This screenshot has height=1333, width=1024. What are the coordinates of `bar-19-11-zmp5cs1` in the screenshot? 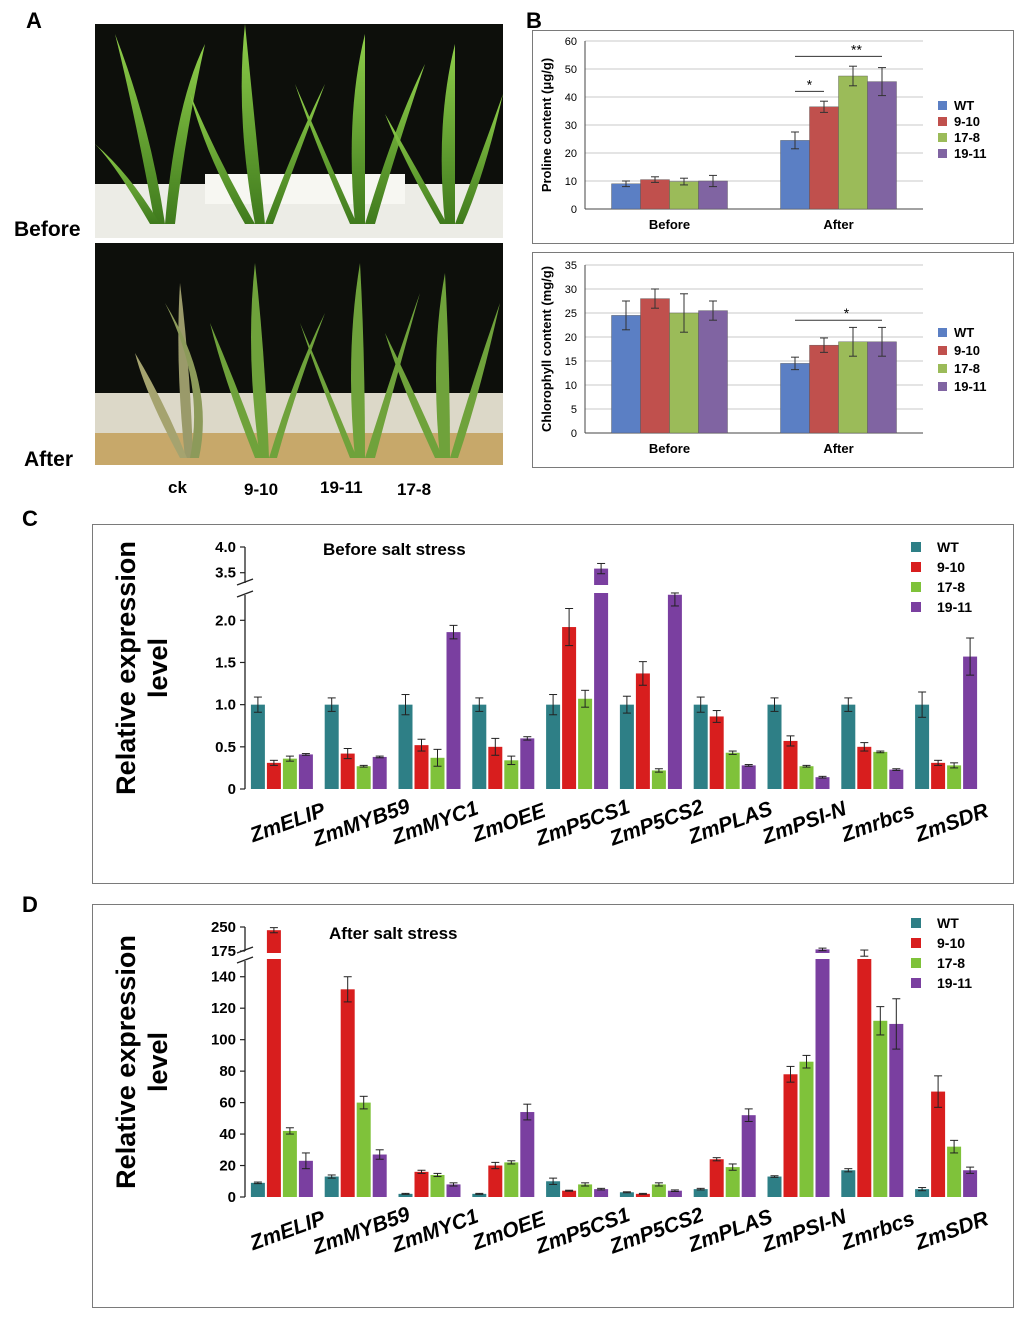 It's located at (601, 1193).